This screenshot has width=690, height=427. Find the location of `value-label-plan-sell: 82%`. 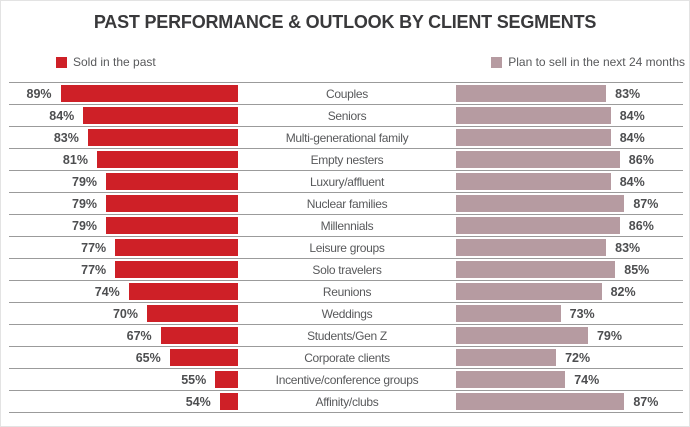

value-label-plan-sell: 82% is located at coordinates (623, 291).